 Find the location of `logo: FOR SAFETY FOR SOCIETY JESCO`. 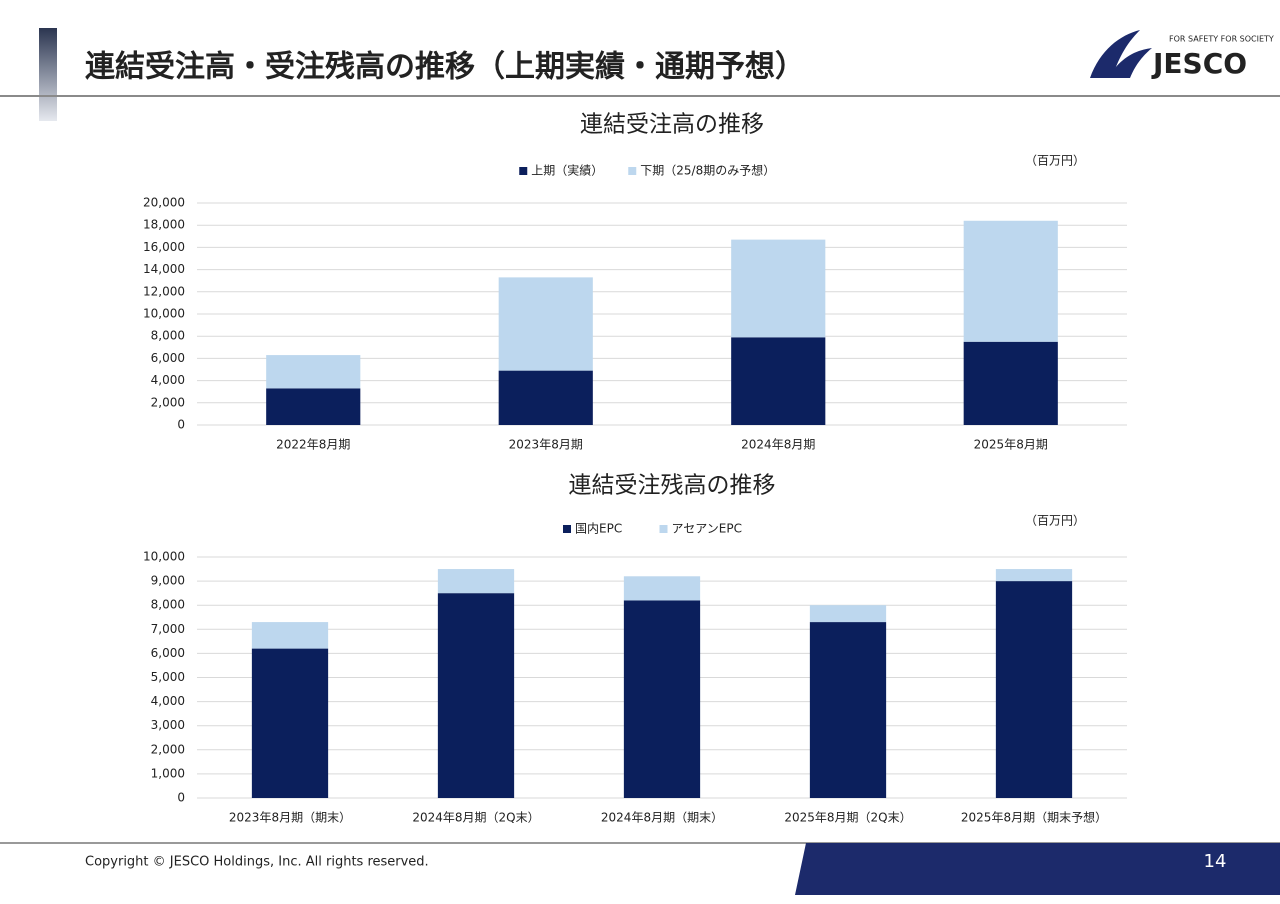

logo: FOR SAFETY FOR SOCIETY JESCO is located at coordinates (1182, 55).